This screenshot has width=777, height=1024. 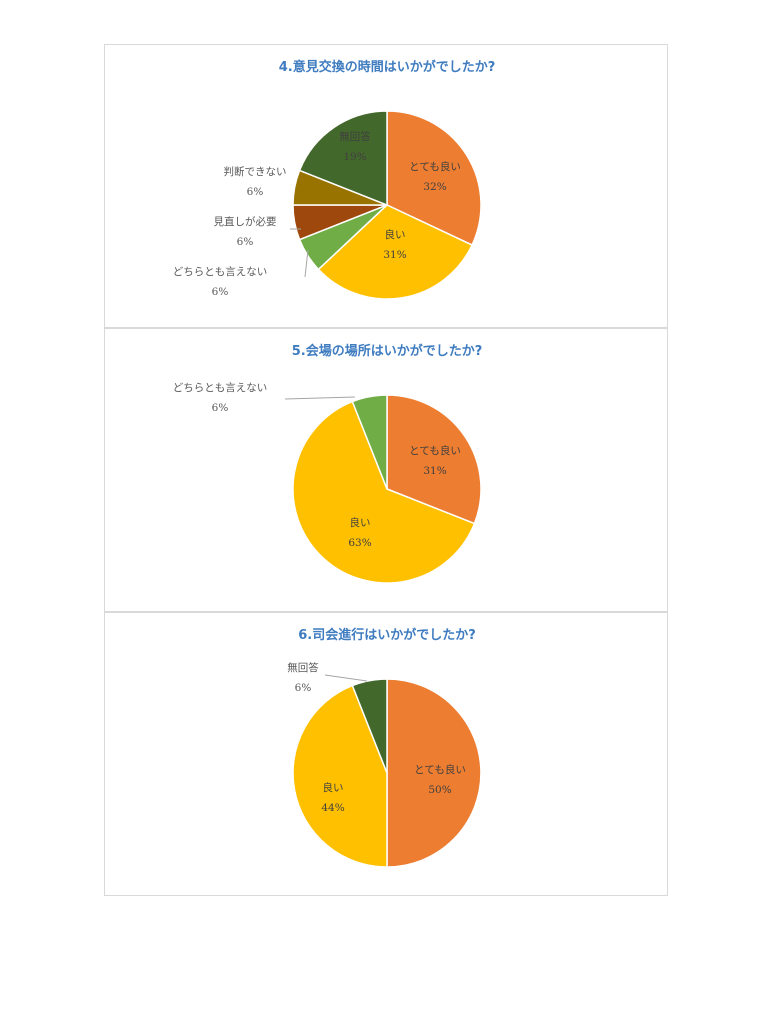 I want to click on chart-title: 6.司会進行はいかがでしたか?, so click(x=387, y=635).